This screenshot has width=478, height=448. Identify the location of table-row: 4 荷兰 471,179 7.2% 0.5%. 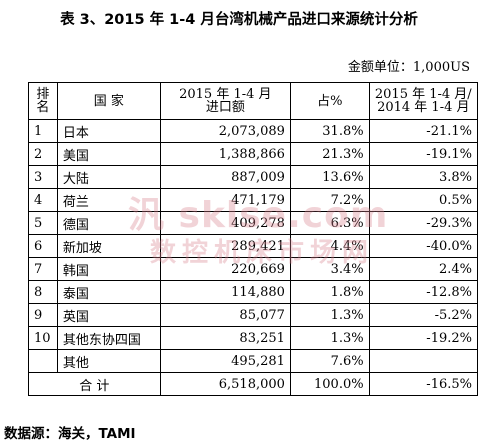
(253, 200).